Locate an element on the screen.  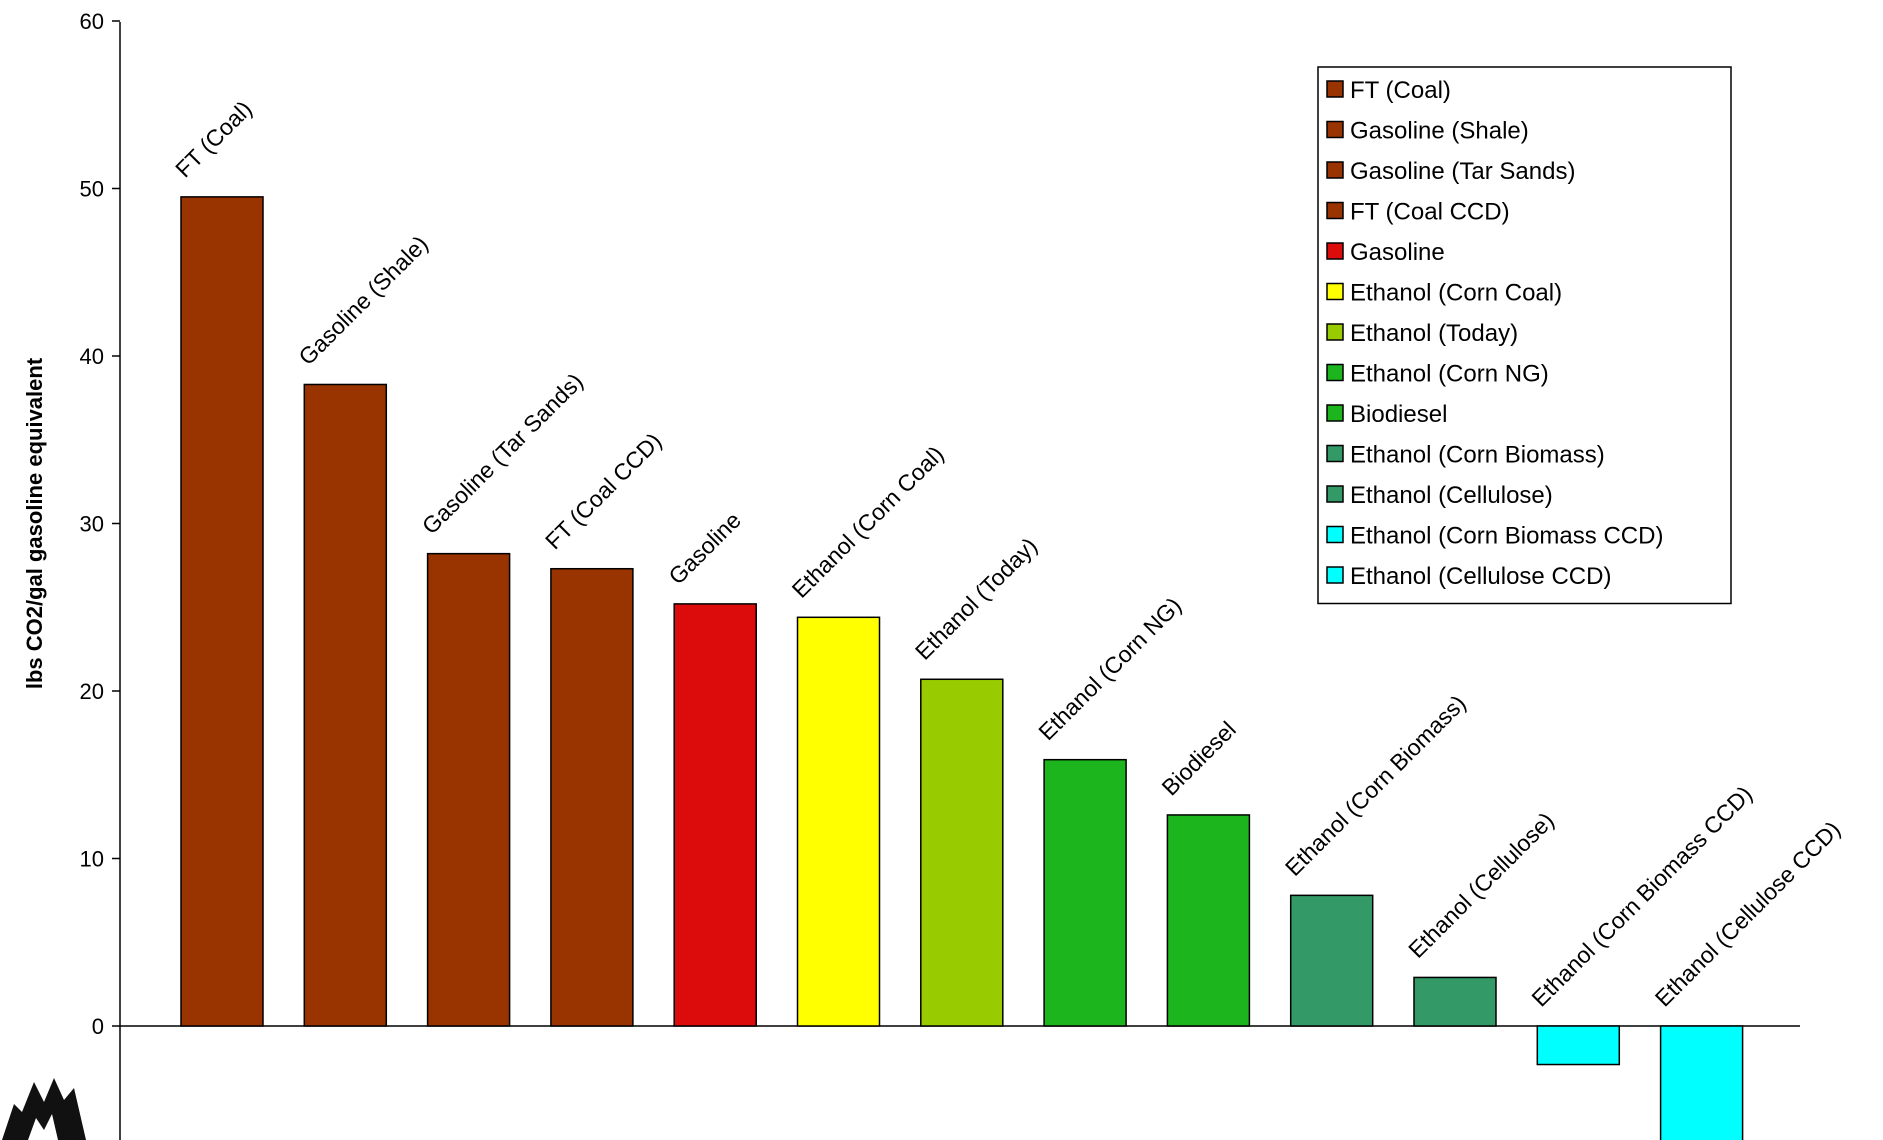
legend-entry: Ethanol (Corn Biomass CCD) is located at coordinates (1506, 536).